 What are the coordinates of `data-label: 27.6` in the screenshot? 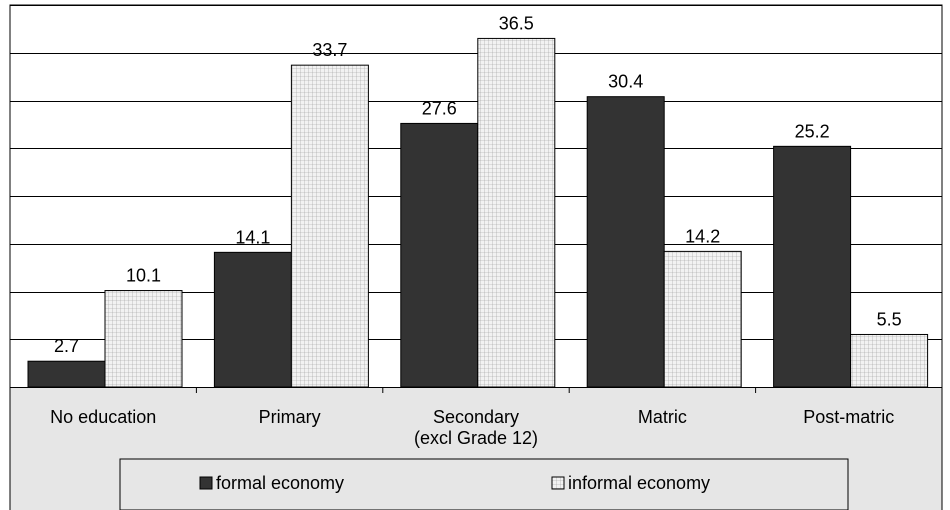 It's located at (439, 108).